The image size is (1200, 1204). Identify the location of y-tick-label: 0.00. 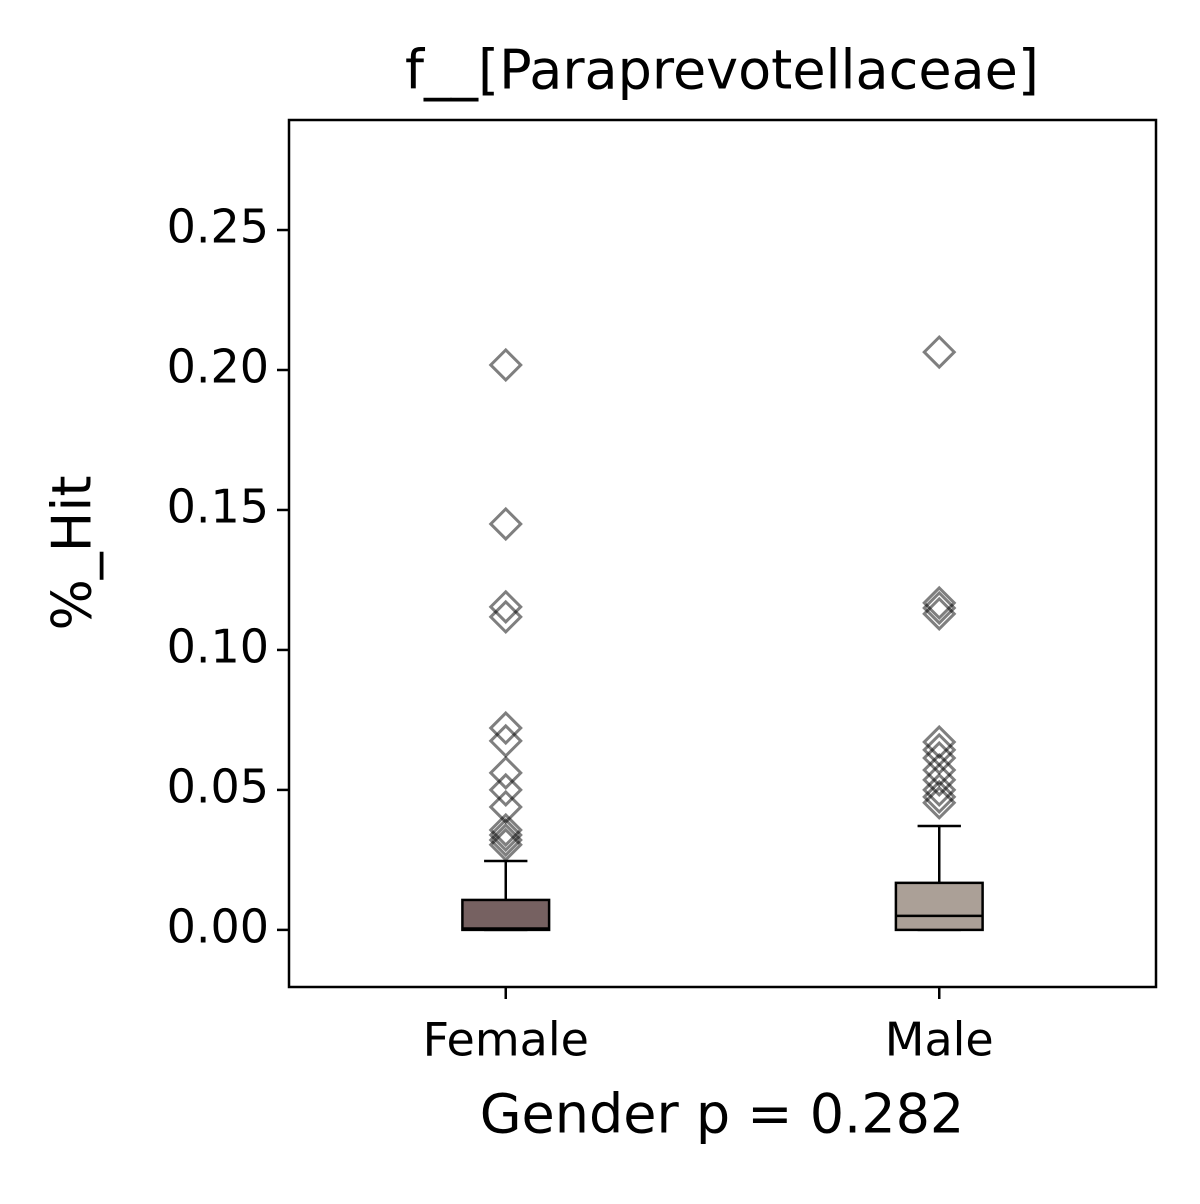
(218, 926).